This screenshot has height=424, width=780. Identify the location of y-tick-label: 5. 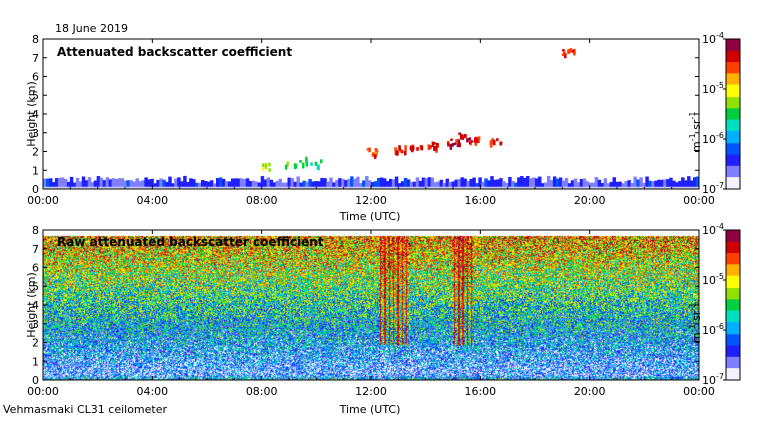
(35, 286).